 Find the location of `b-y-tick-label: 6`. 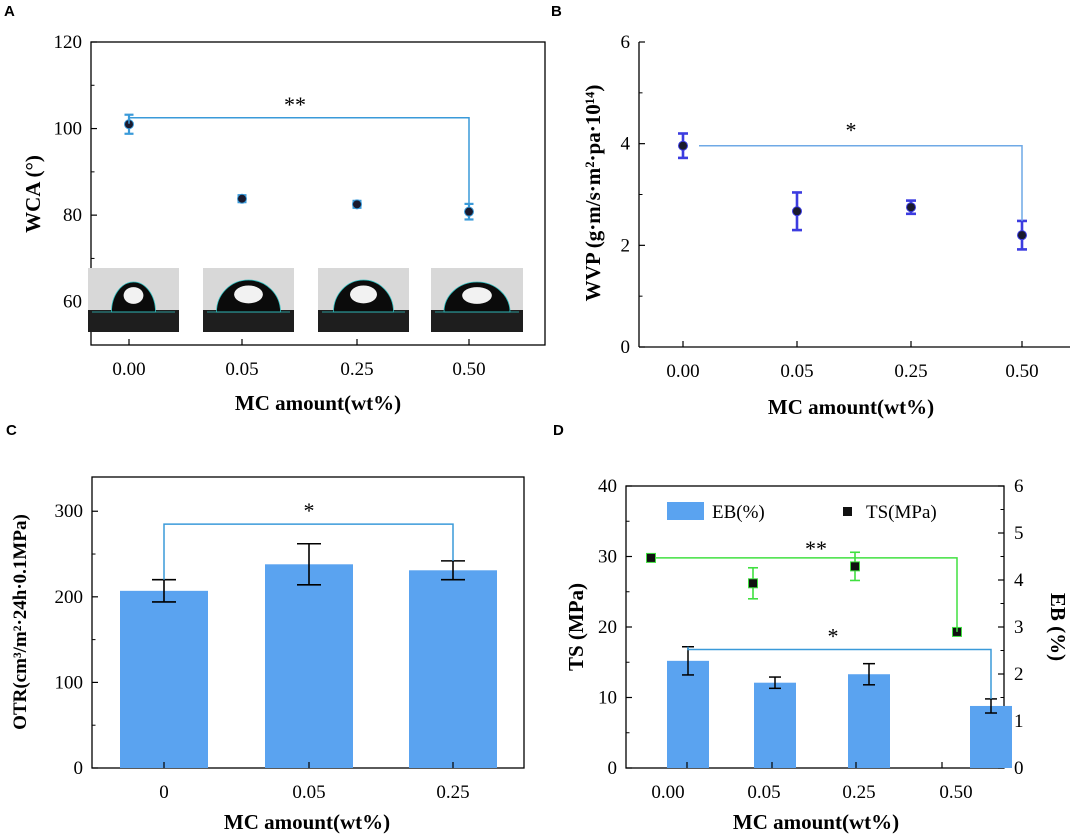

b-y-tick-label: 6 is located at coordinates (626, 42).